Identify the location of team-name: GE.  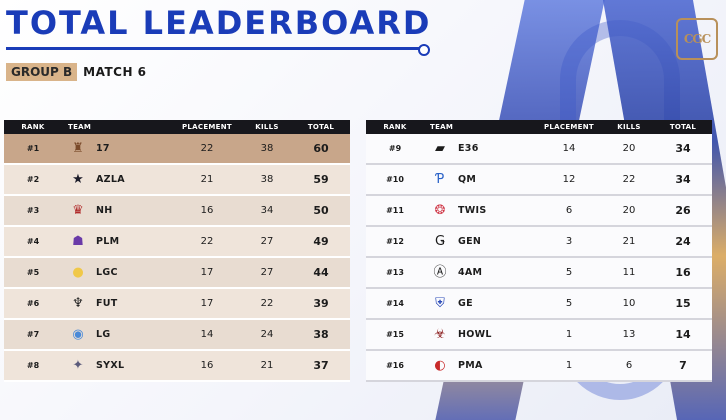
(465, 303).